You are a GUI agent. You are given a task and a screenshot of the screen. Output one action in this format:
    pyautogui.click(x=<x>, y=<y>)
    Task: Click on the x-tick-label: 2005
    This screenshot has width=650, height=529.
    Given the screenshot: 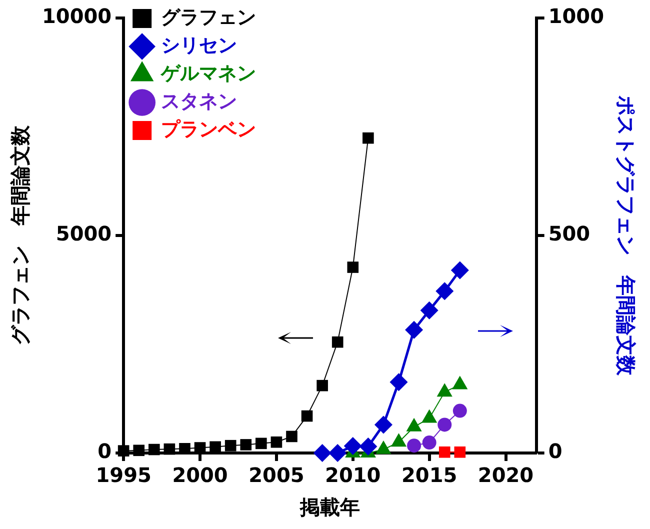 What is the action you would take?
    pyautogui.click(x=276, y=475)
    